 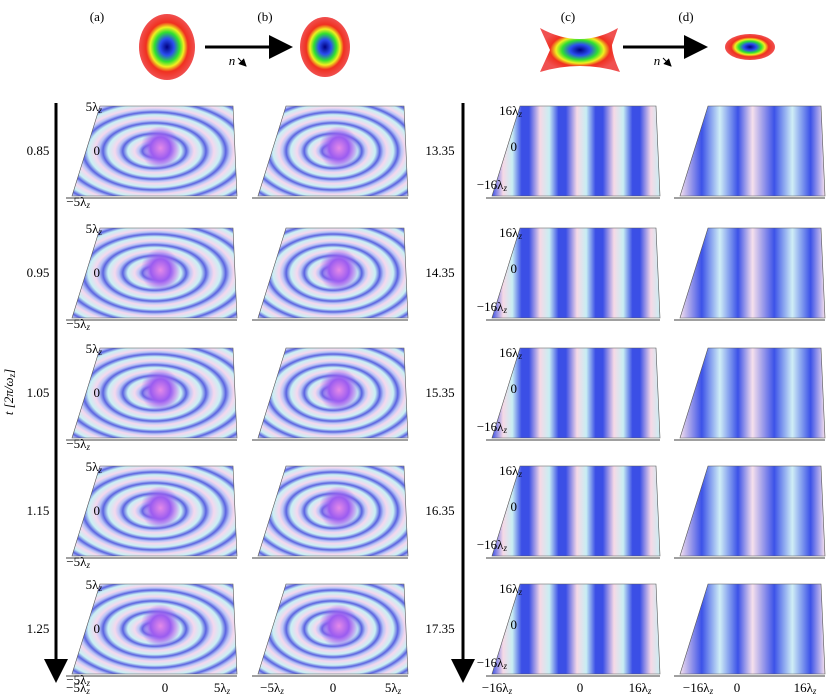 I want to click on time-label: 1.25, so click(x=38, y=628).